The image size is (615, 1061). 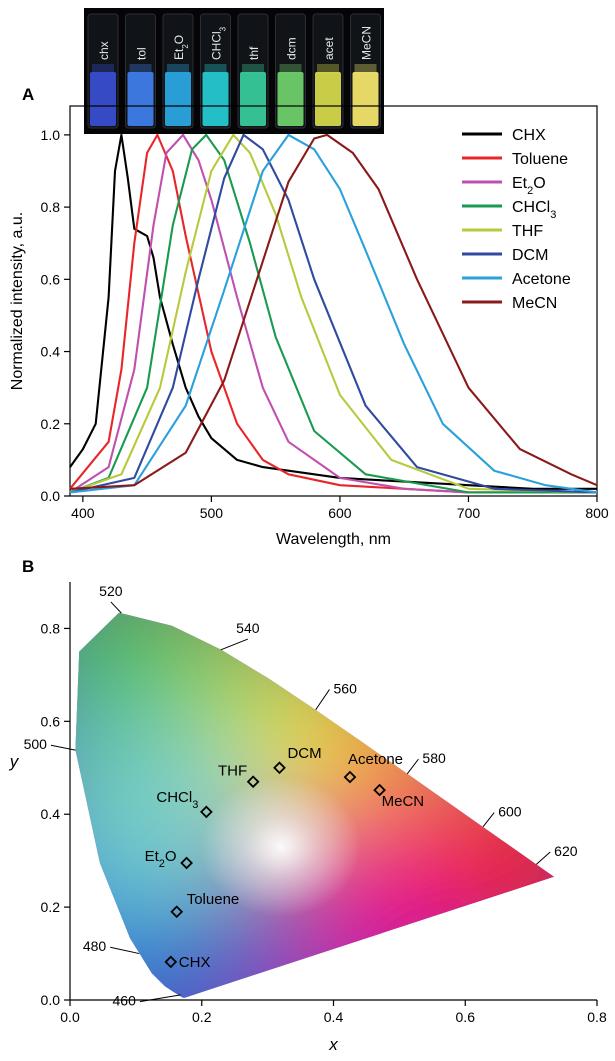 What do you see at coordinates (253, 71) in the screenshot?
I see `vial-thf: thf` at bounding box center [253, 71].